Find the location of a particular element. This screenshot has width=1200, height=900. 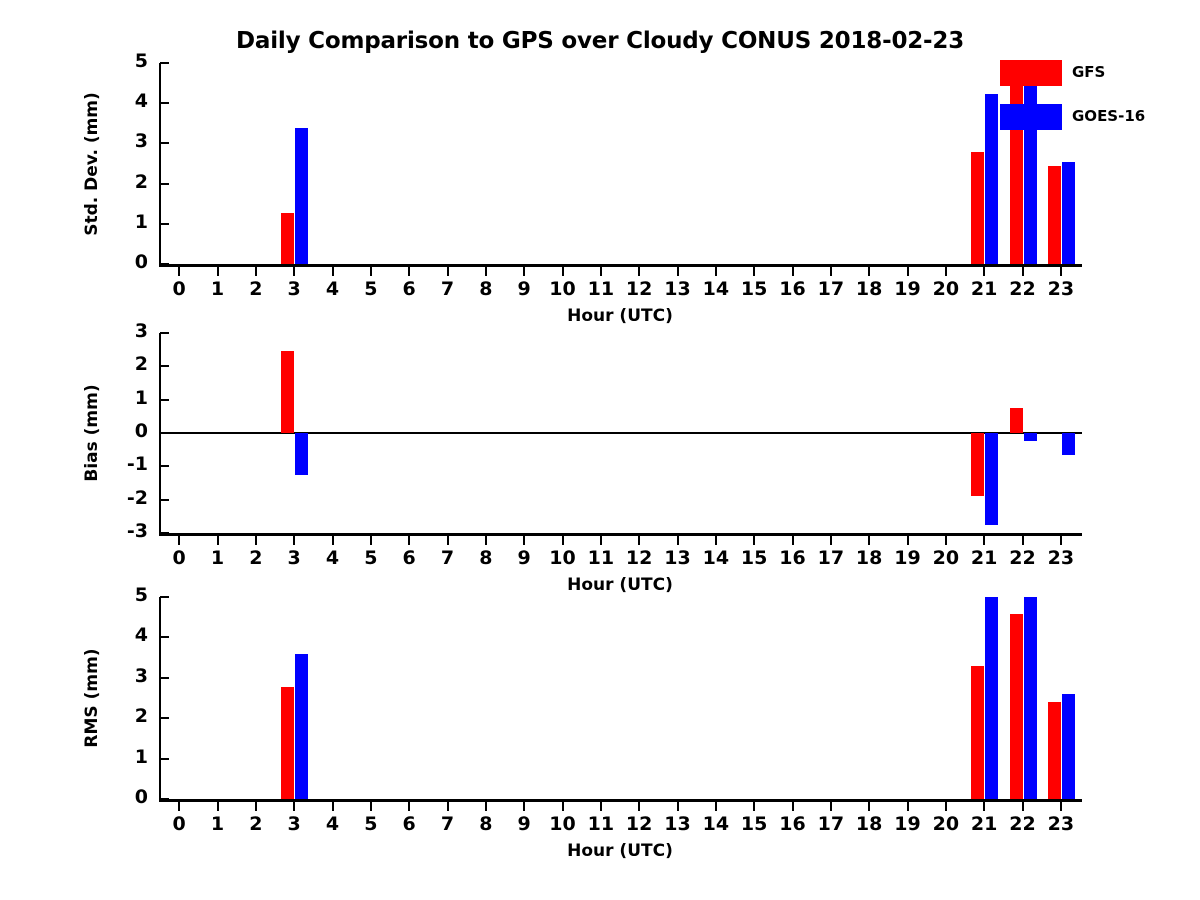

y-axis-title: Bias (mm) is located at coordinates (92, 433).